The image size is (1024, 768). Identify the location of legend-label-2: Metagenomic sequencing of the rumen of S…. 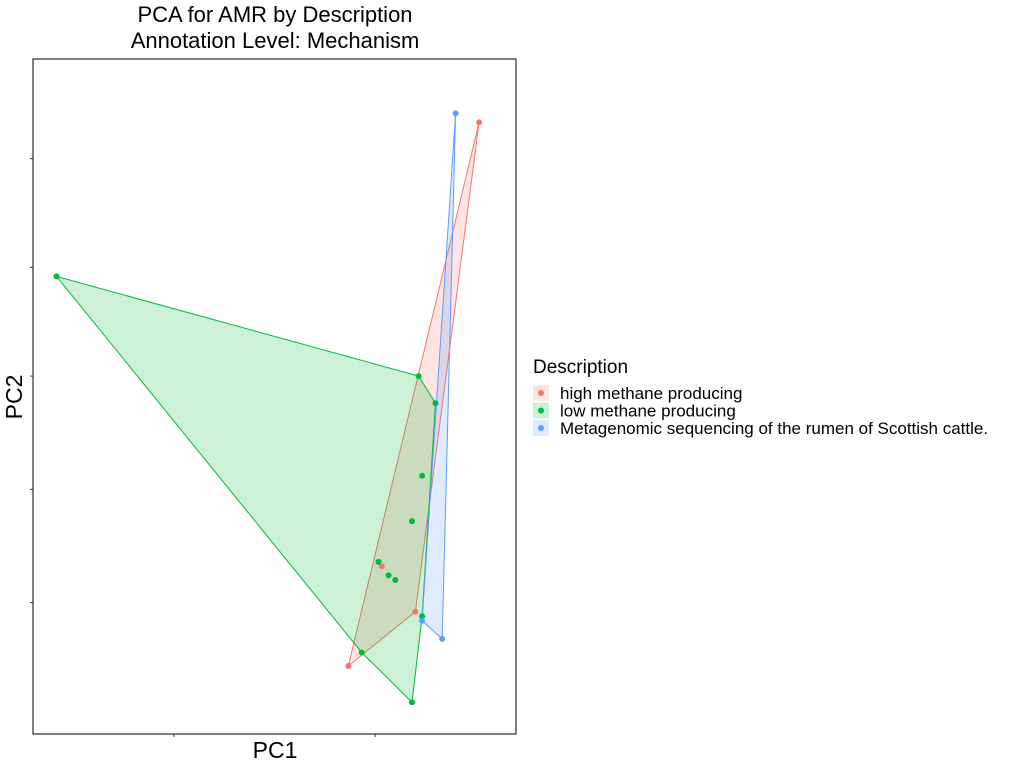
(774, 428).